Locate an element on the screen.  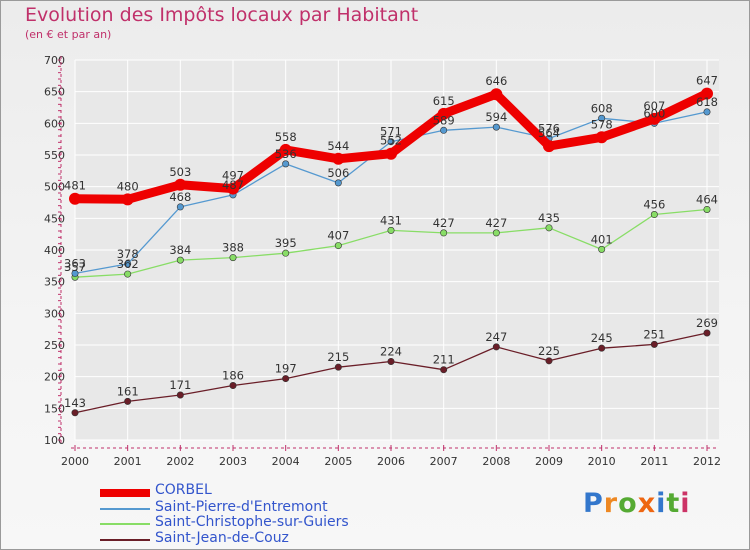
legend-item-saint-jean: Saint-Jean-de-Couz is located at coordinates (250, 539).